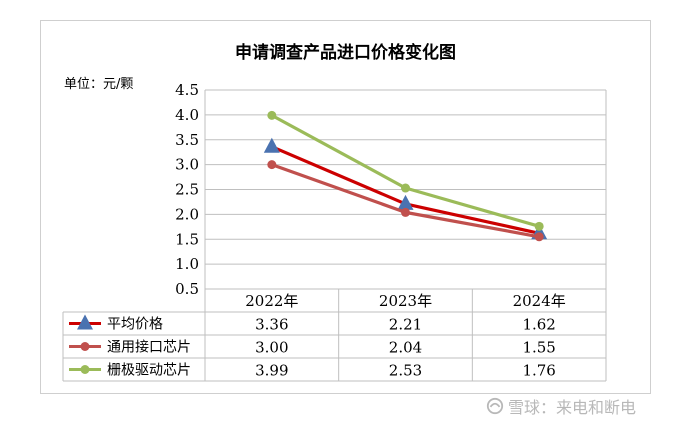  Describe the element at coordinates (538, 348) in the screenshot. I see `table-value: 1.55` at that location.